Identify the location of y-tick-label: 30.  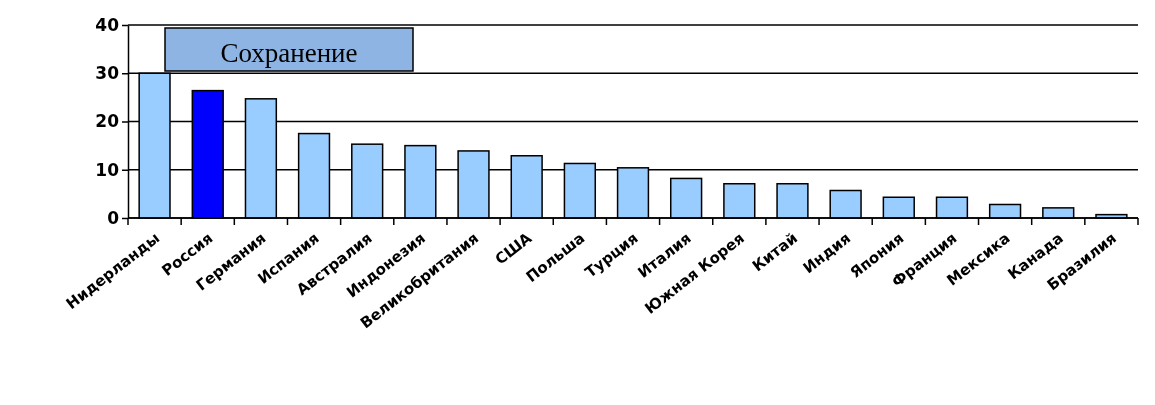
(107, 73).